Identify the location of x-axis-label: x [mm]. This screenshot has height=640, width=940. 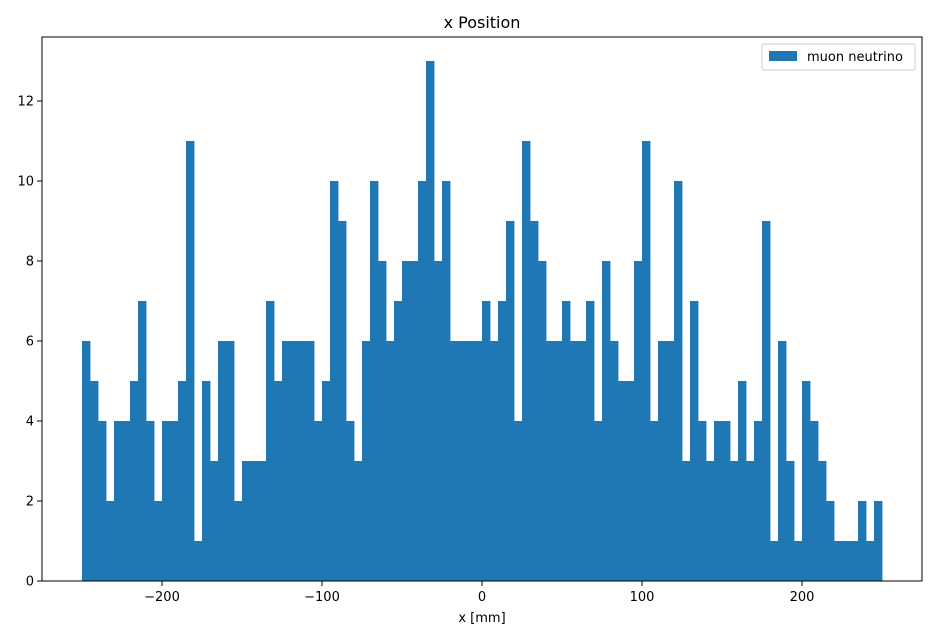
(481, 618).